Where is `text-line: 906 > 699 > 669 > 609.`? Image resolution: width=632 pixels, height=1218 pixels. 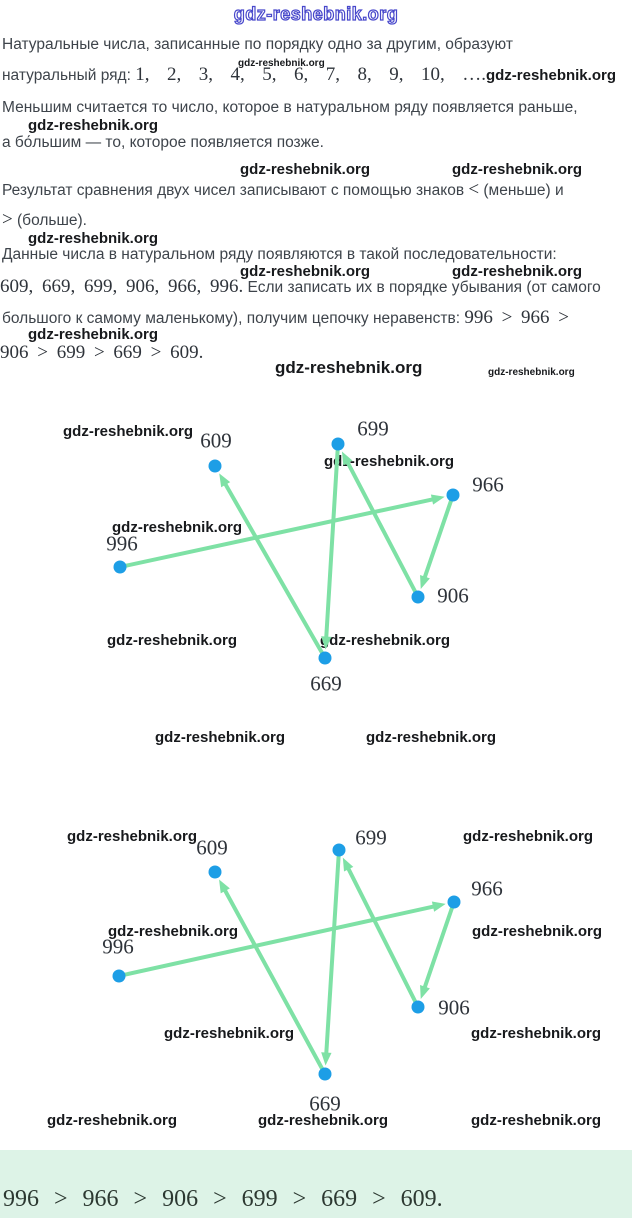
text-line: 906 > 699 > 669 > 609. is located at coordinates (101, 353).